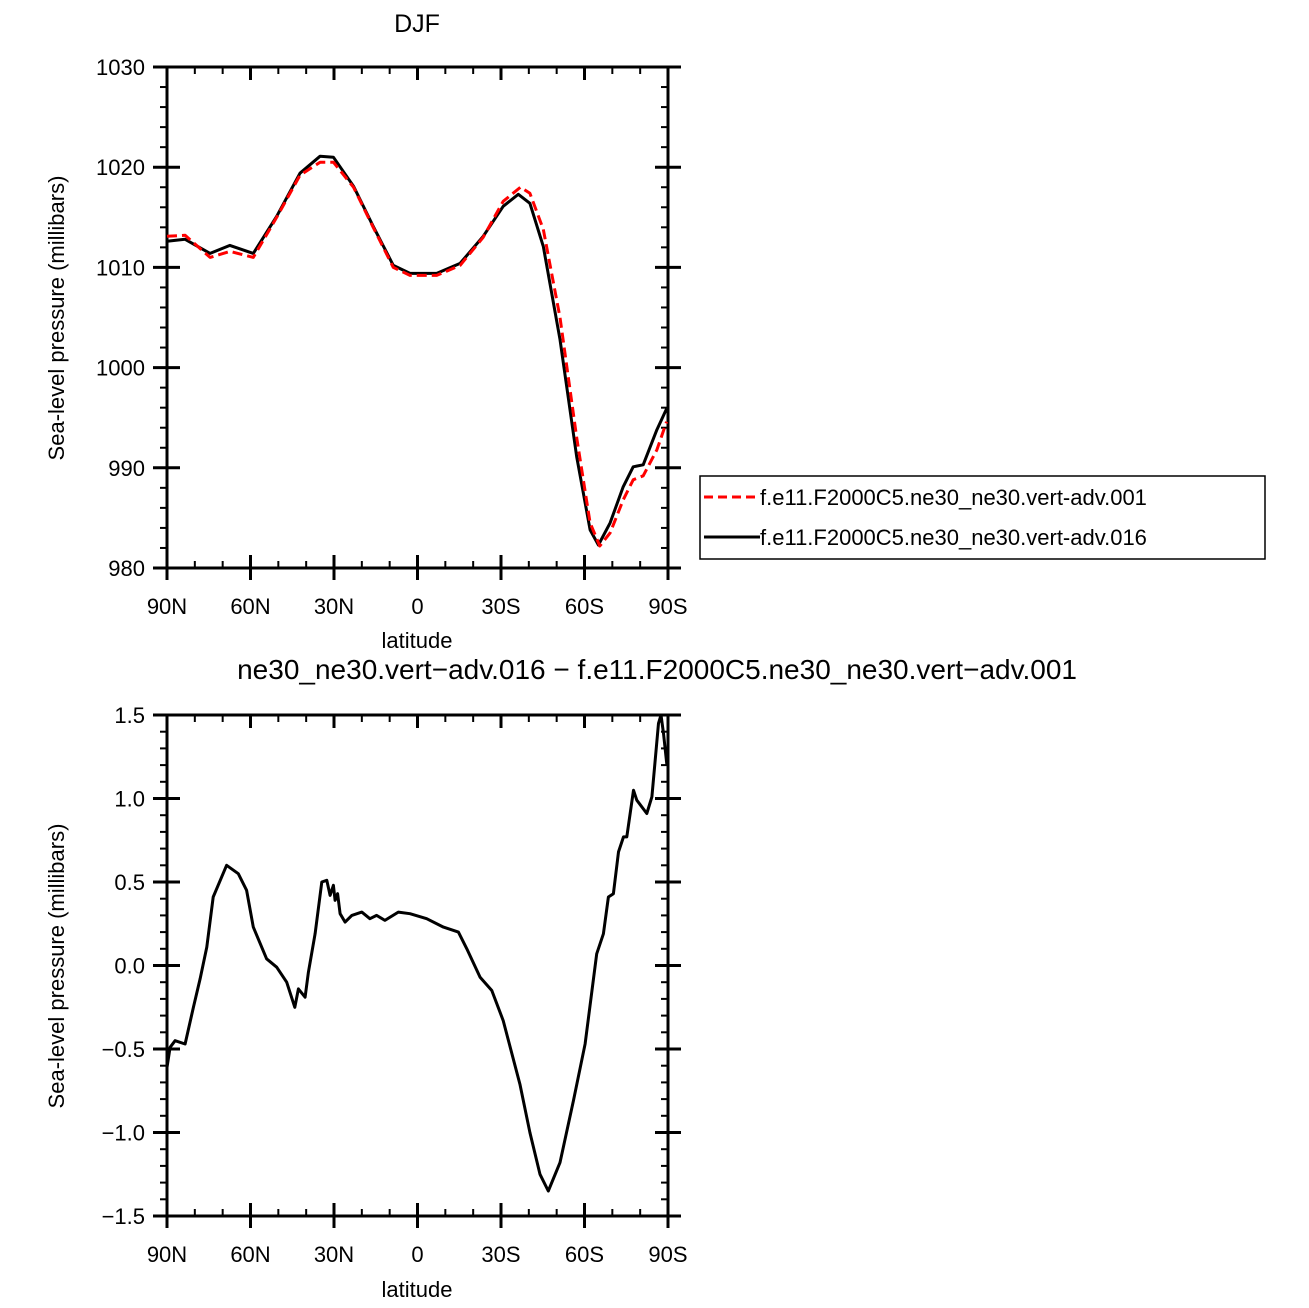  I want to click on top-chart-xlabel: latitude, so click(417, 640).